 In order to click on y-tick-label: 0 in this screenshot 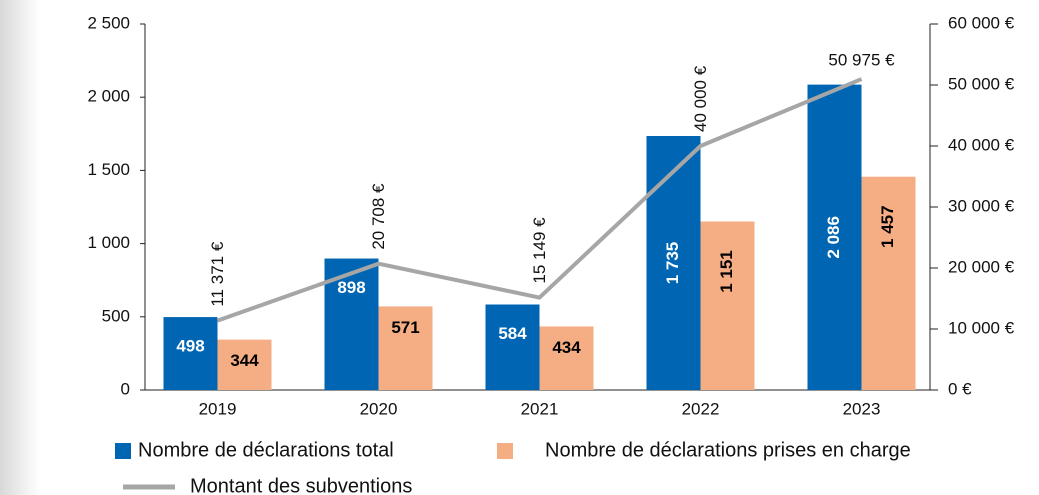, I will do `click(125, 388)`.